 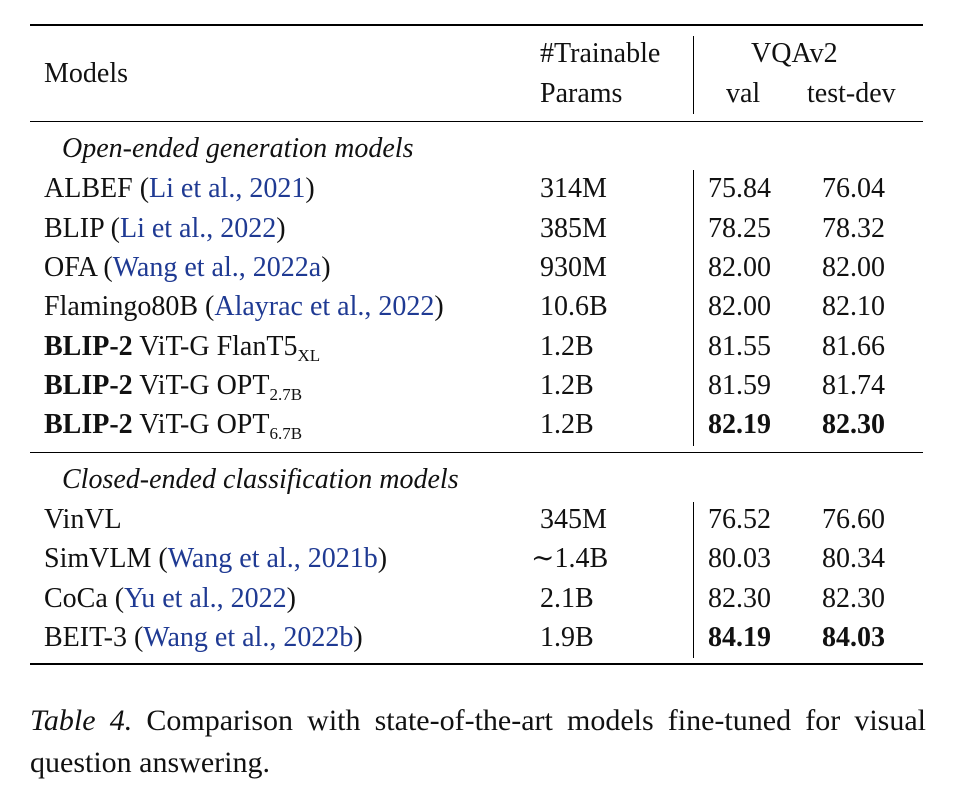 I want to click on header-params-line1: #Trainable, so click(x=600, y=53).